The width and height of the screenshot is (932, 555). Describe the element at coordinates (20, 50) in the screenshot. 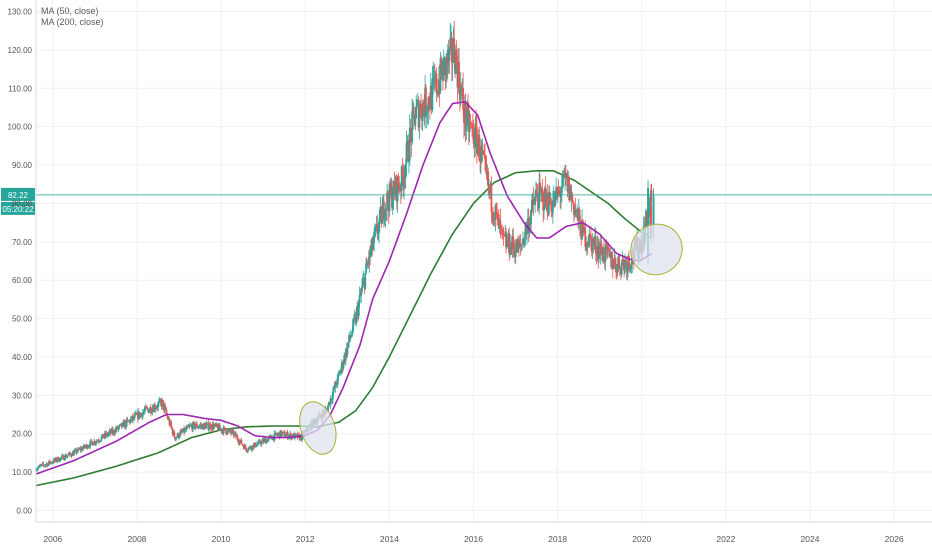

I see `y-tick-label: 120.00` at that location.